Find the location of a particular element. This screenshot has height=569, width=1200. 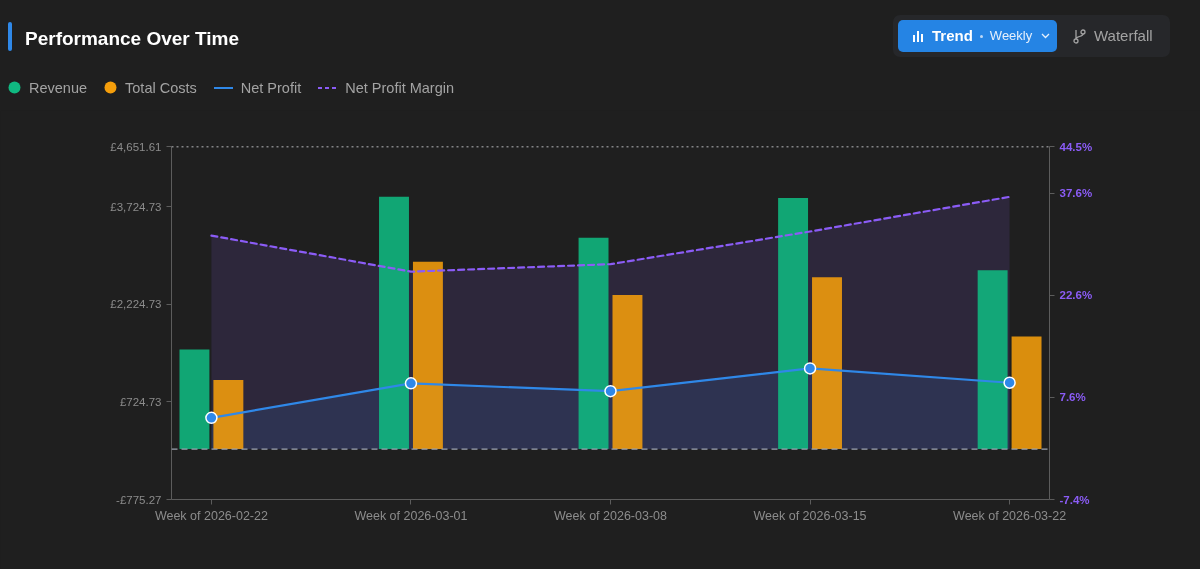

chart-title: Performance Over Time is located at coordinates (132, 39).